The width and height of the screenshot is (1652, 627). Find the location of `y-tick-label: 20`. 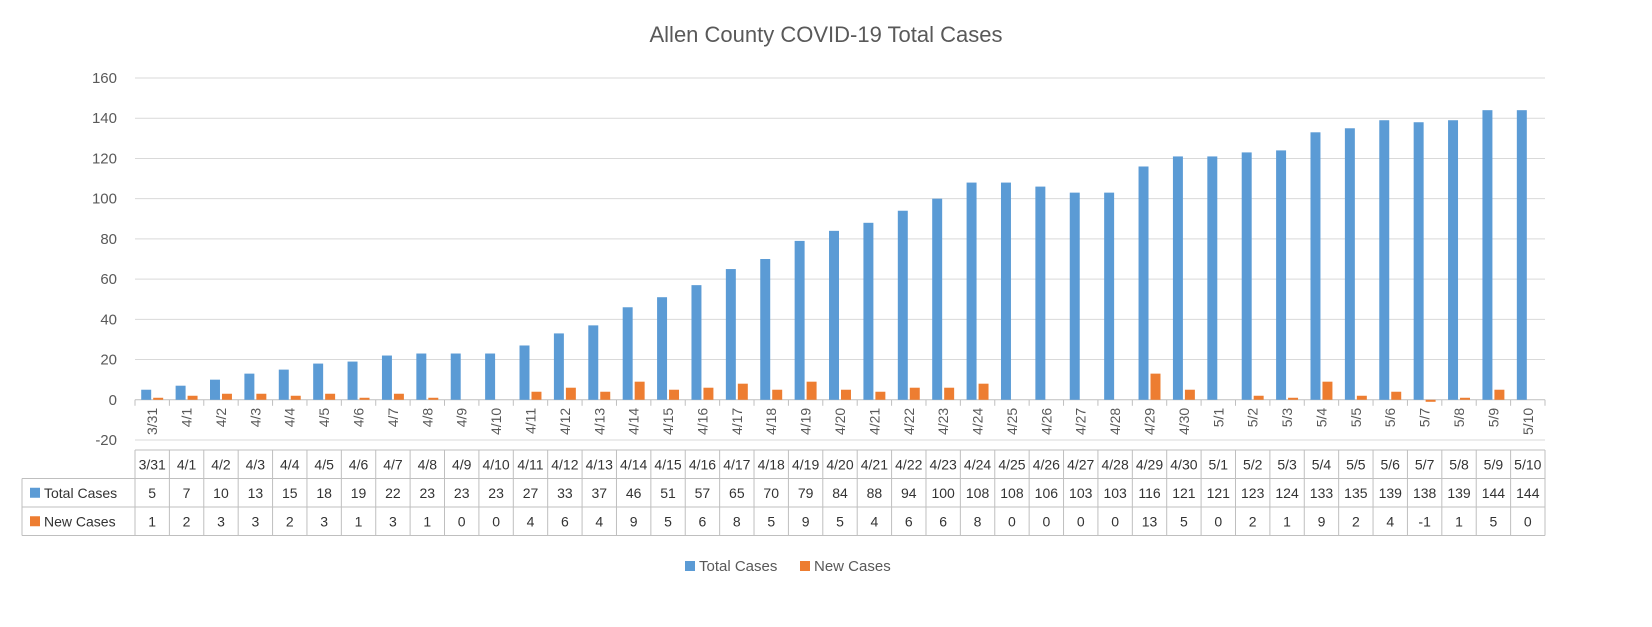

y-tick-label: 20 is located at coordinates (108, 360).